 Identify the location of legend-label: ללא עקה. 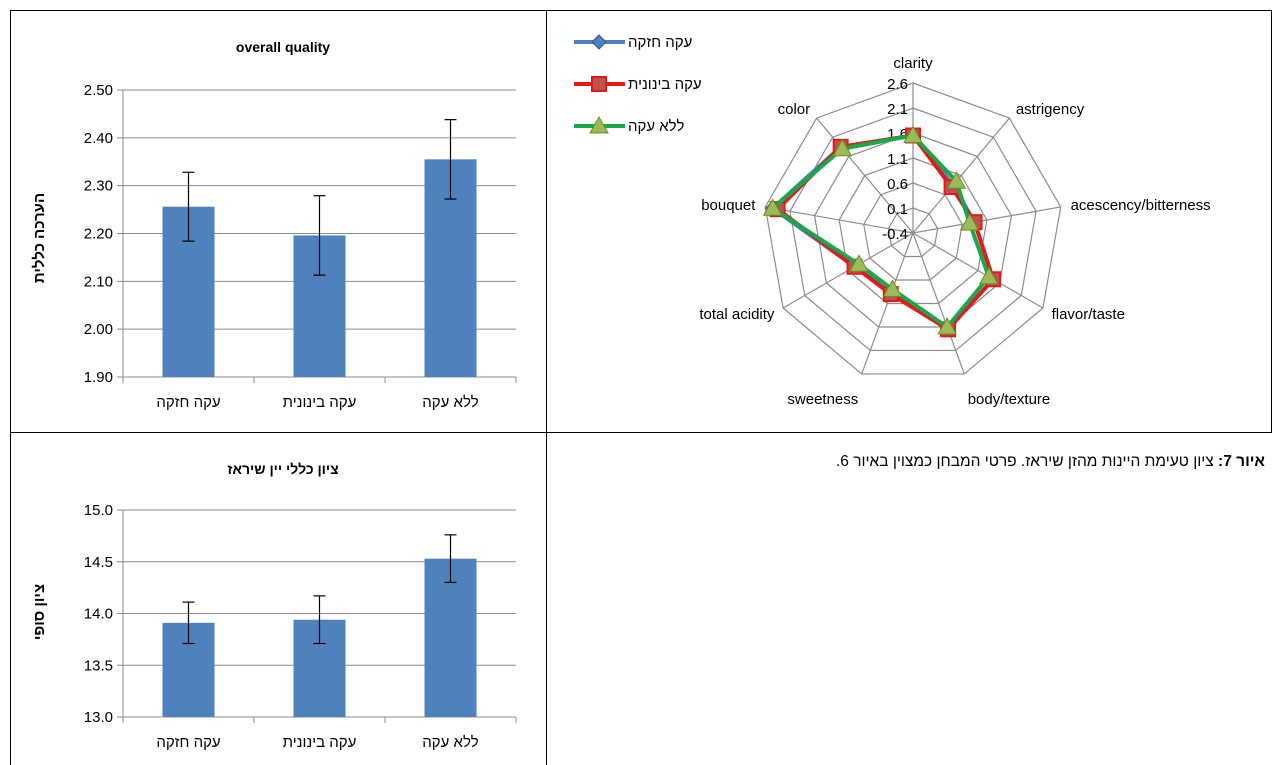
(656, 126).